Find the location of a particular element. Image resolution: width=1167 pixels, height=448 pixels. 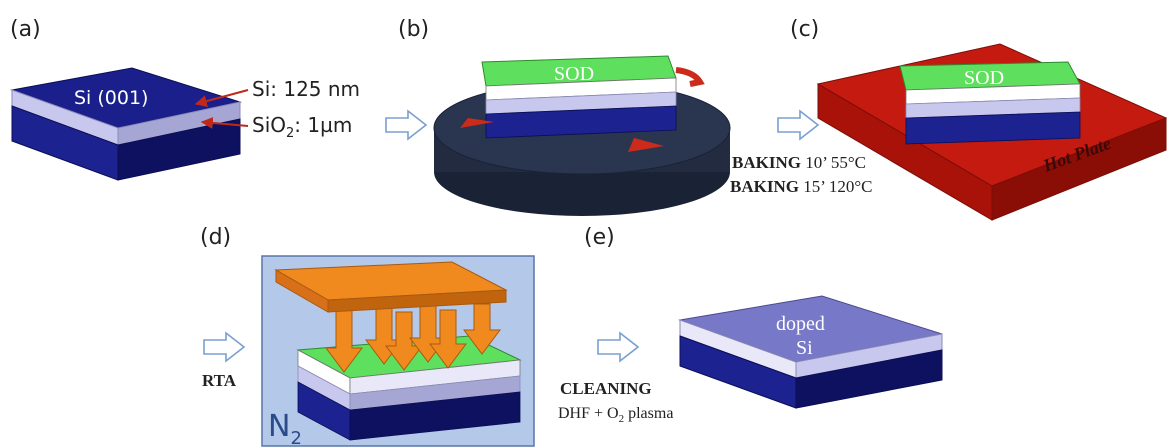

cleaning-detail: DHF + O2 plasma is located at coordinates (615, 415).